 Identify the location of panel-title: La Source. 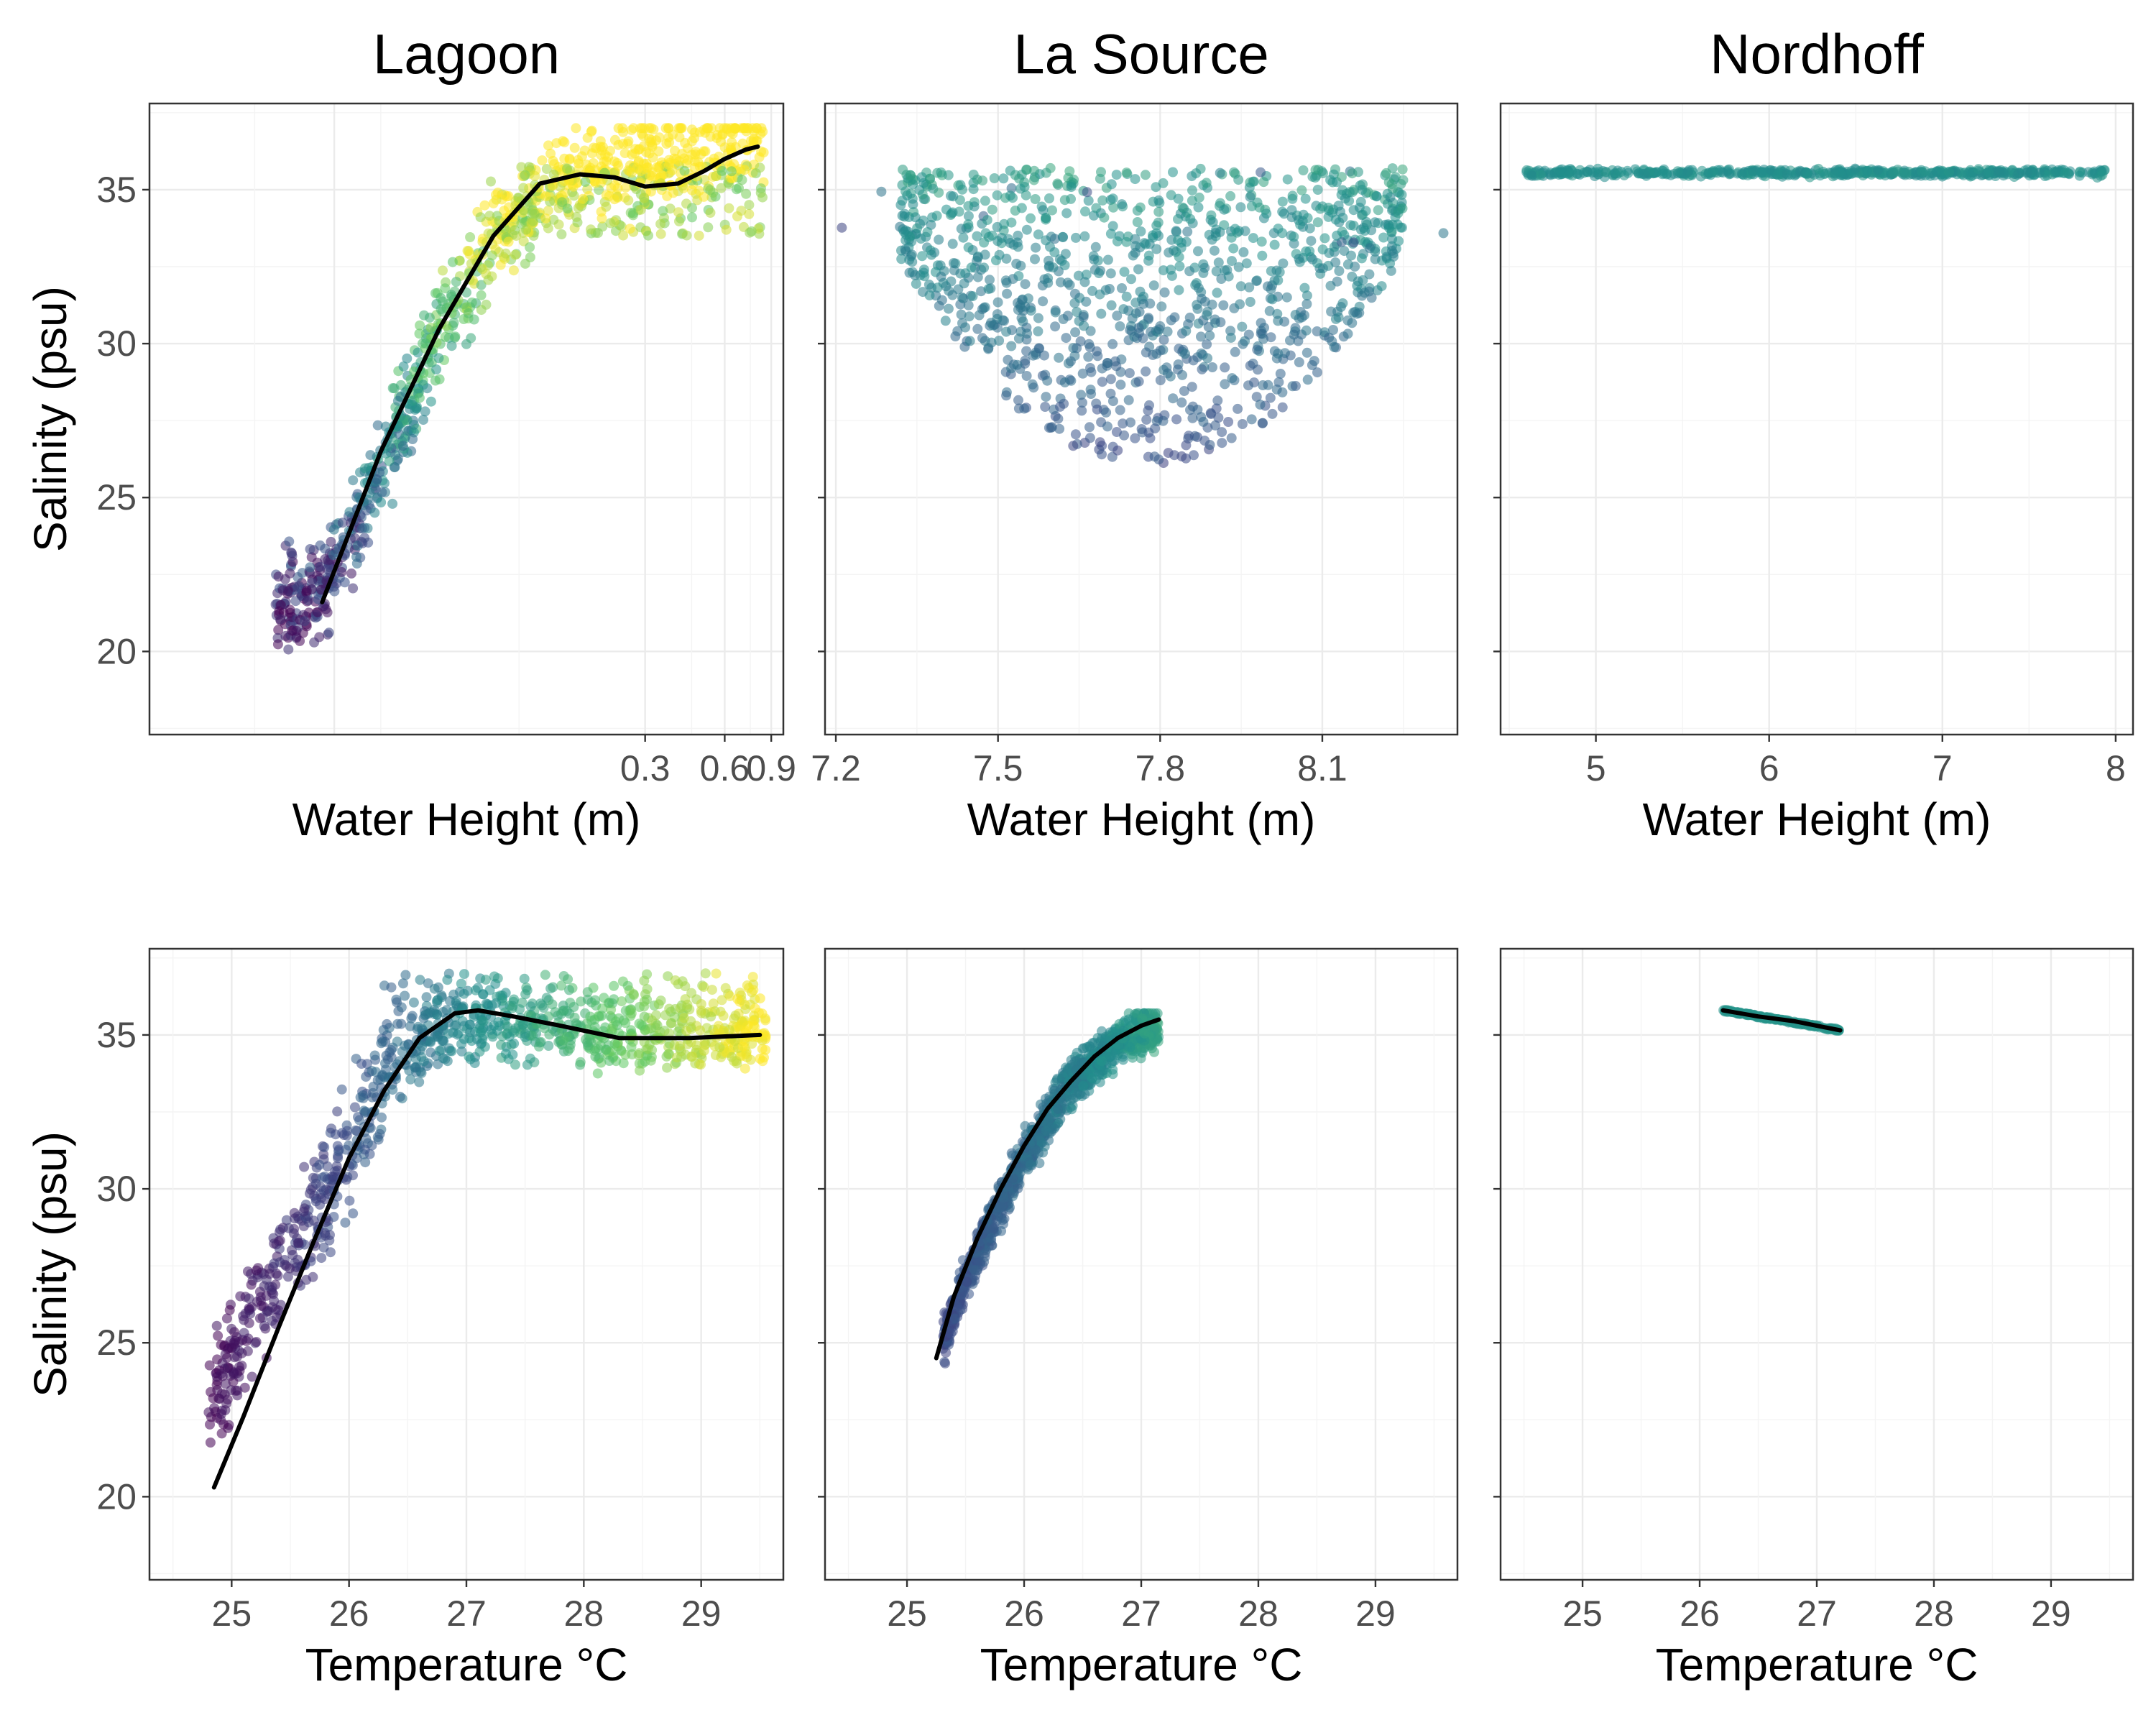
(1141, 54).